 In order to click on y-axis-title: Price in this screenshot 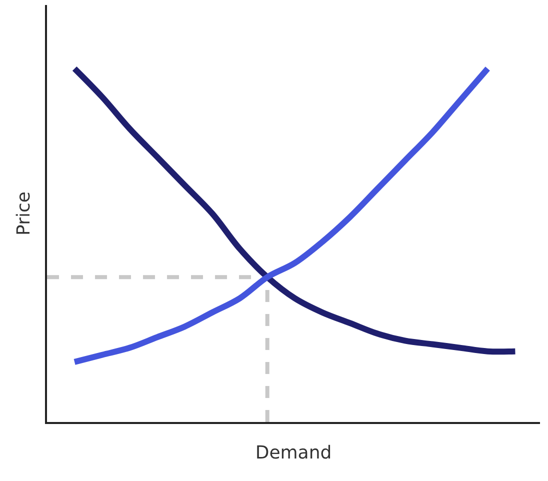, I will do `click(24, 214)`.